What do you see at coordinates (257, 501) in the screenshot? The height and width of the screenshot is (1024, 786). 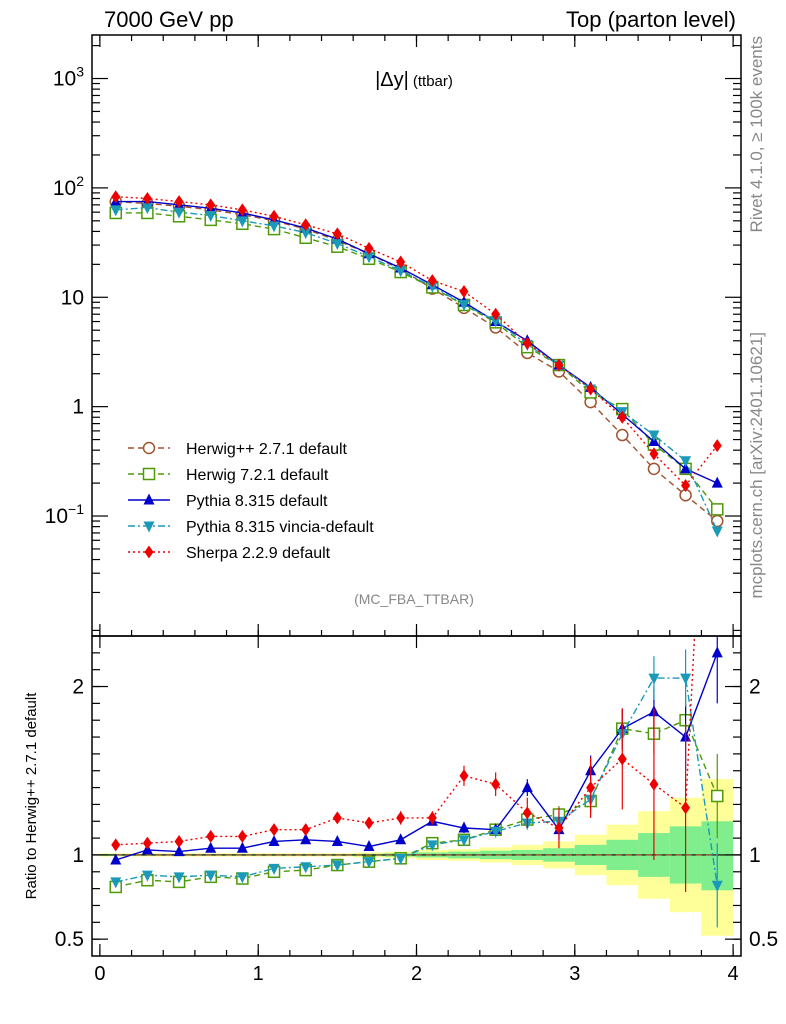 I see `legend-label-2: Pythia 8.315 default` at bounding box center [257, 501].